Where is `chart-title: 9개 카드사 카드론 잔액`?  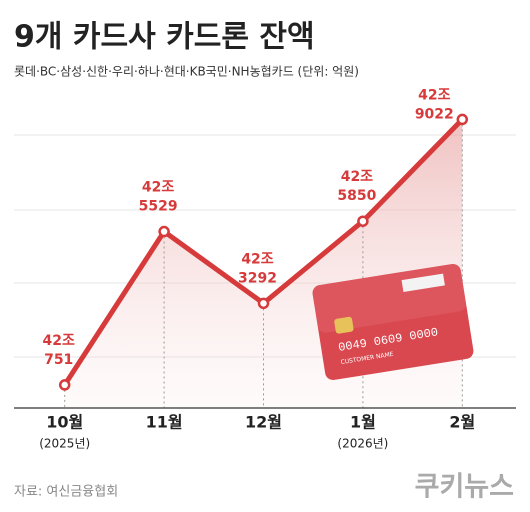
chart-title: 9개 카드사 카드론 잔액 is located at coordinates (164, 37).